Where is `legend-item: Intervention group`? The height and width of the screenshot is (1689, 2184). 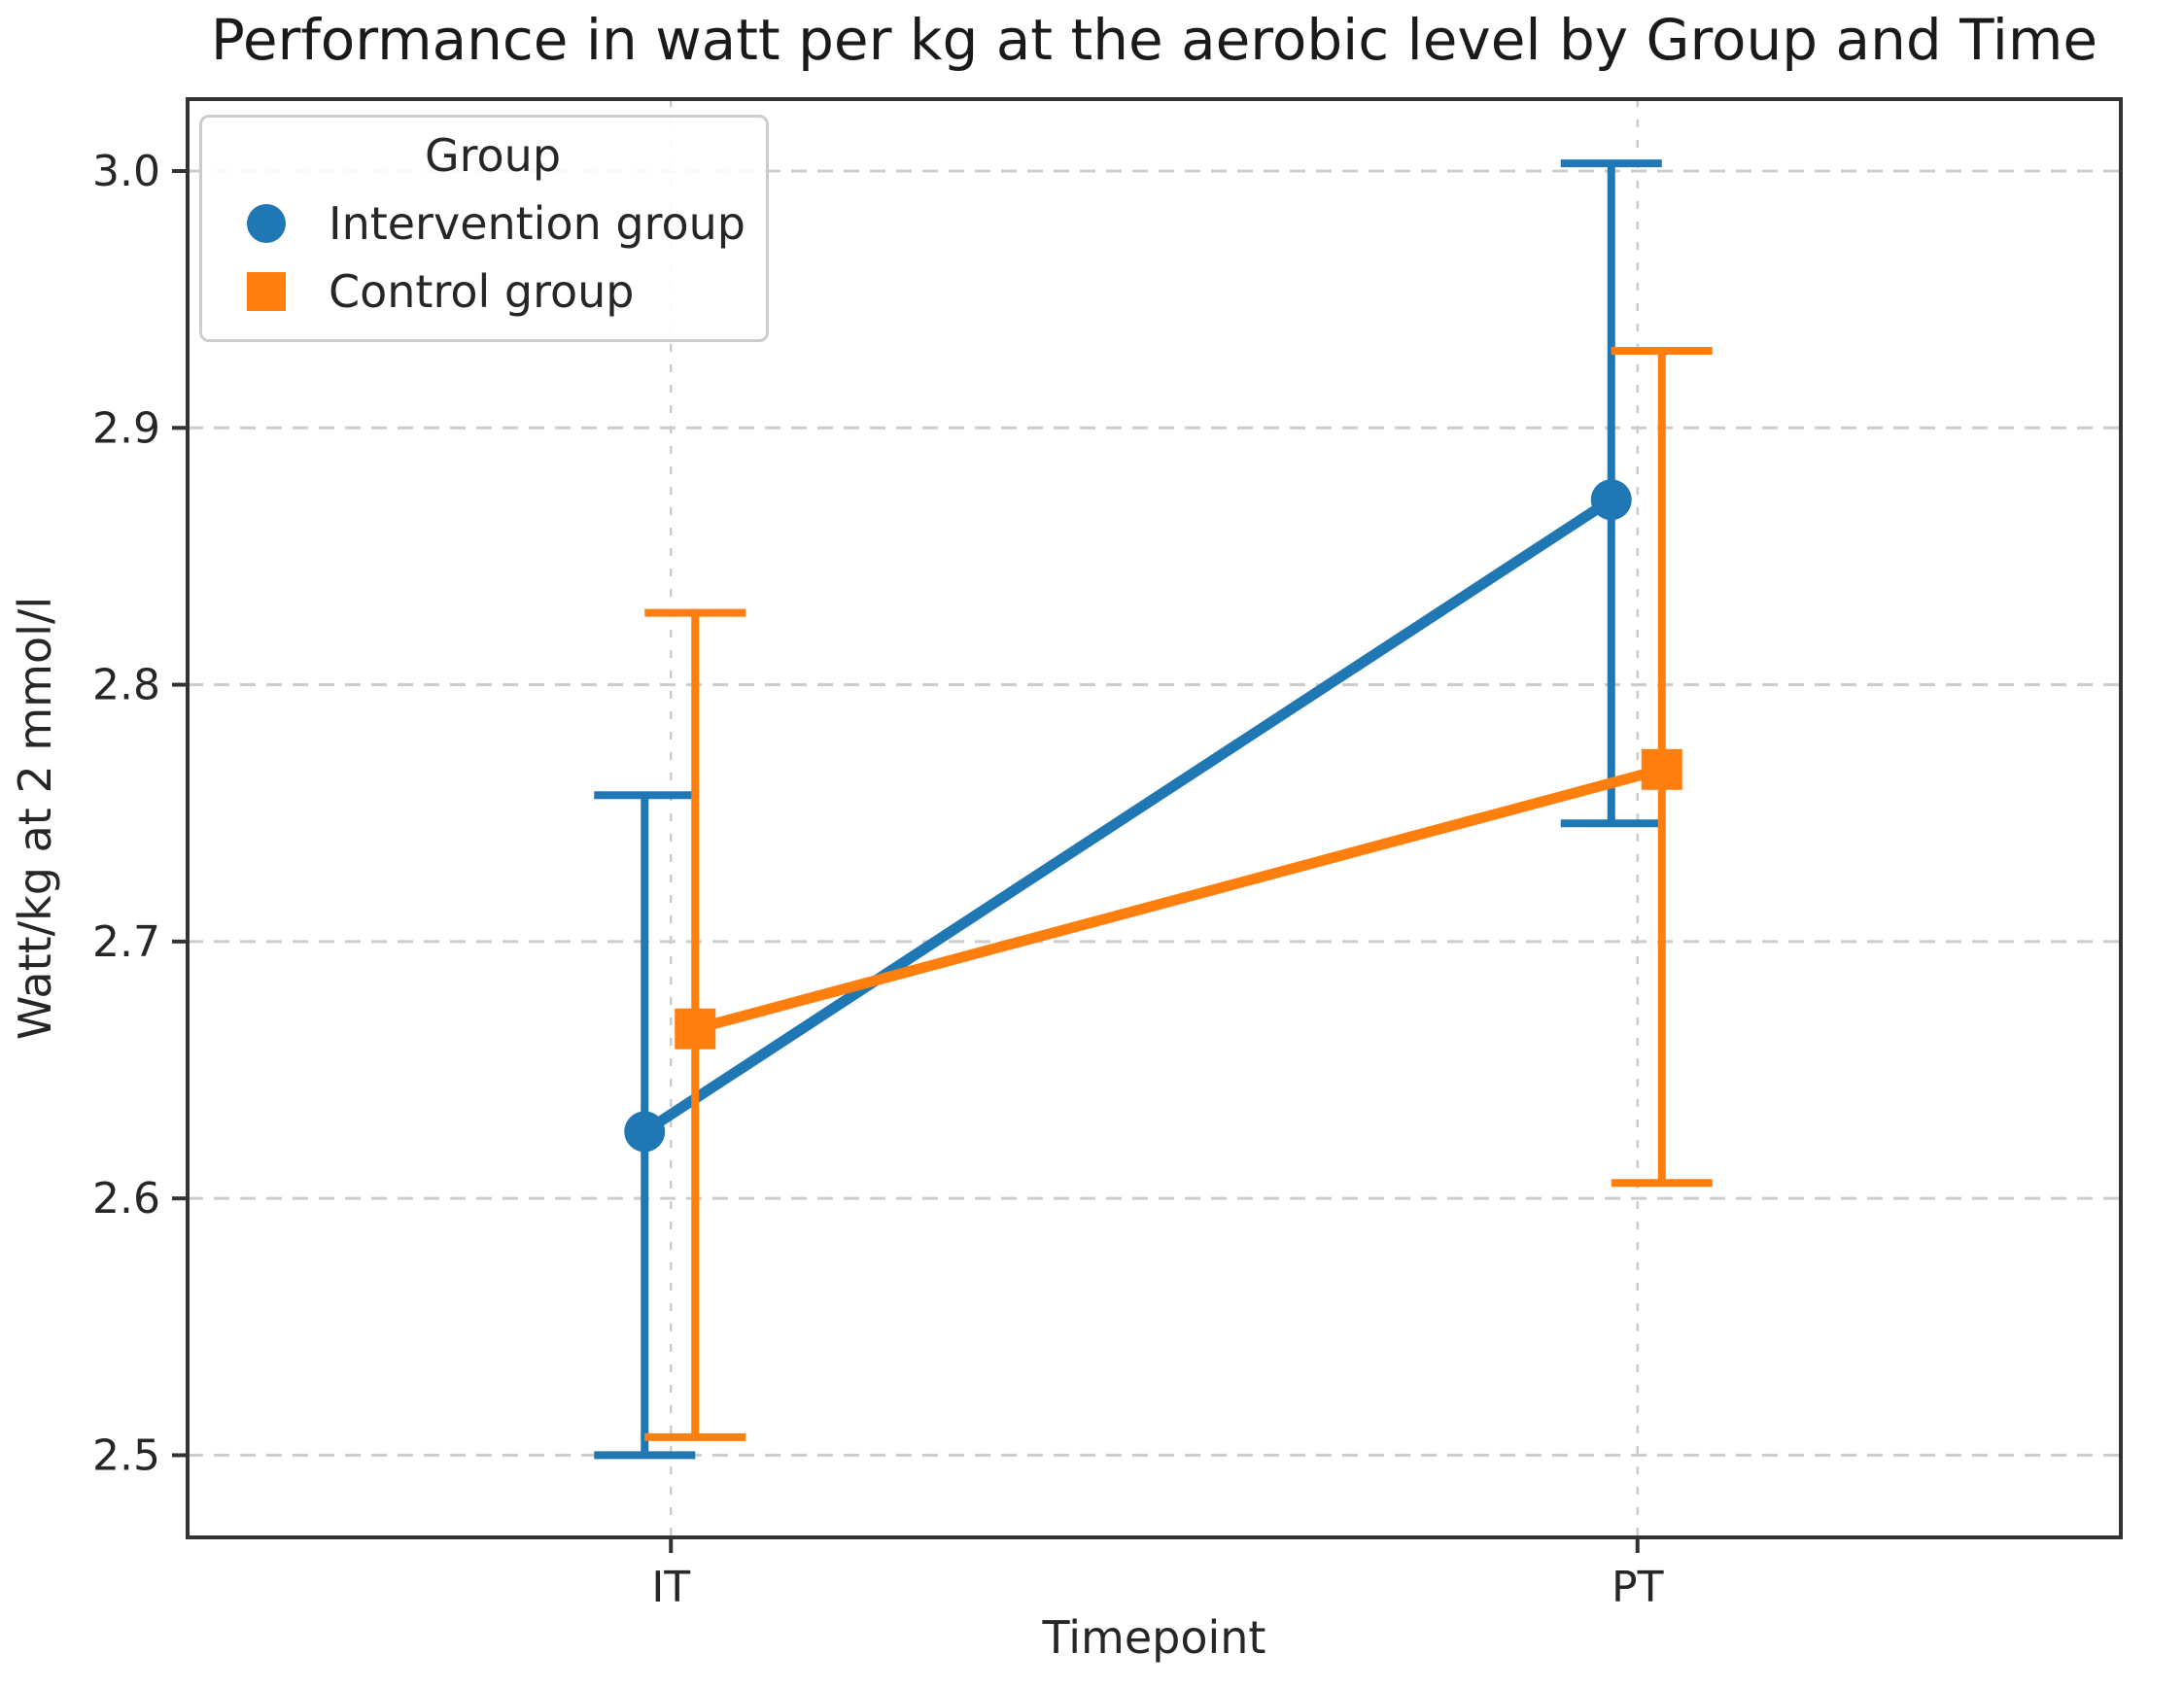
legend-item: Intervention group is located at coordinates (496, 223).